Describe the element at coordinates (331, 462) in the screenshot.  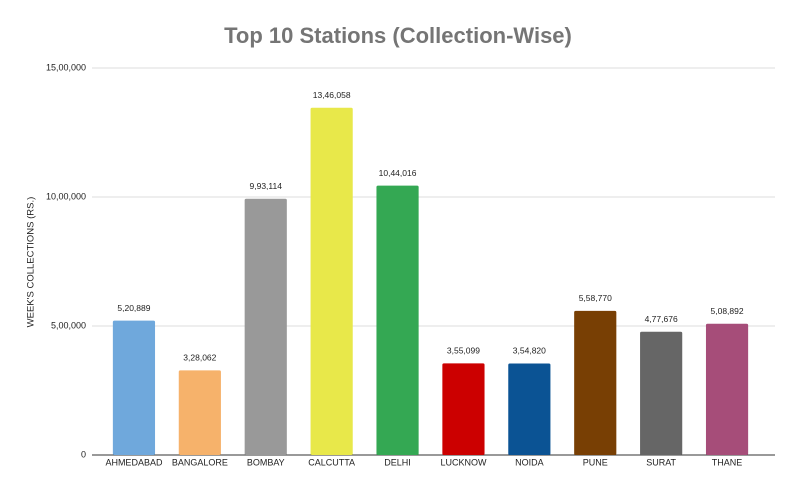
I see `x-tick-label: CALCUTTA` at that location.